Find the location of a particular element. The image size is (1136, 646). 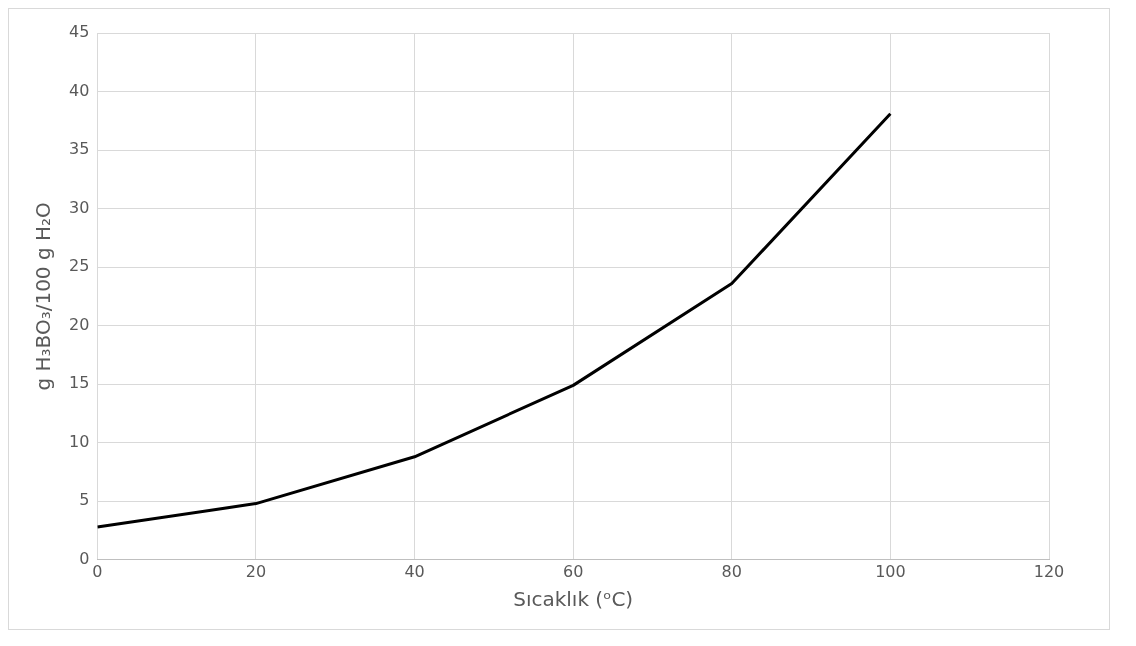

y-tick-label: 25 is located at coordinates (79, 266).